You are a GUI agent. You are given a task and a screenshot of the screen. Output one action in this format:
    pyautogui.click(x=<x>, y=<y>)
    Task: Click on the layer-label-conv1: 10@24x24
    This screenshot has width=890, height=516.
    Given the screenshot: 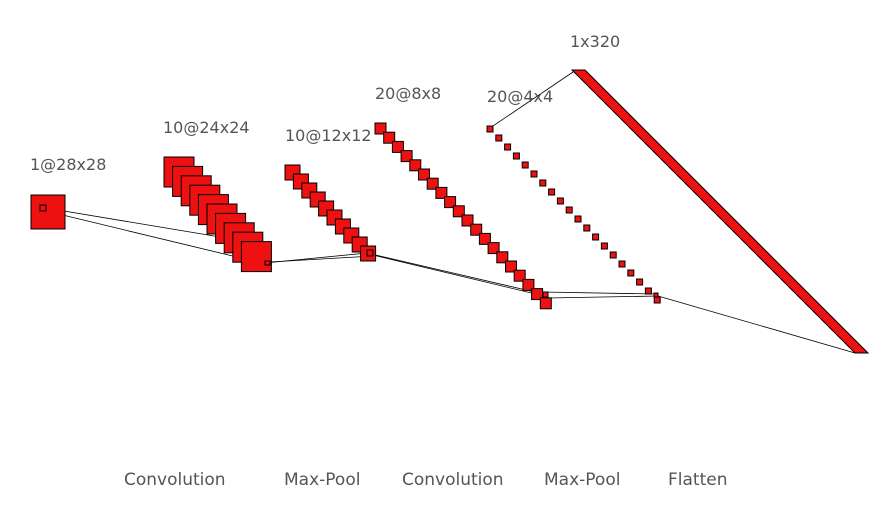 What is the action you would take?
    pyautogui.click(x=206, y=127)
    